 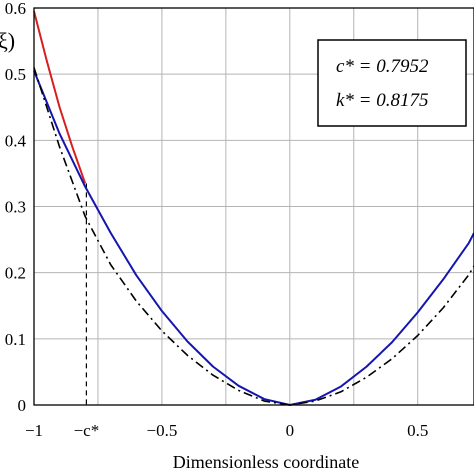 I want to click on y-tick-labels: 0 0.1 0.2 0.3 0.4 0.5 0.6, so click(x=16, y=207).